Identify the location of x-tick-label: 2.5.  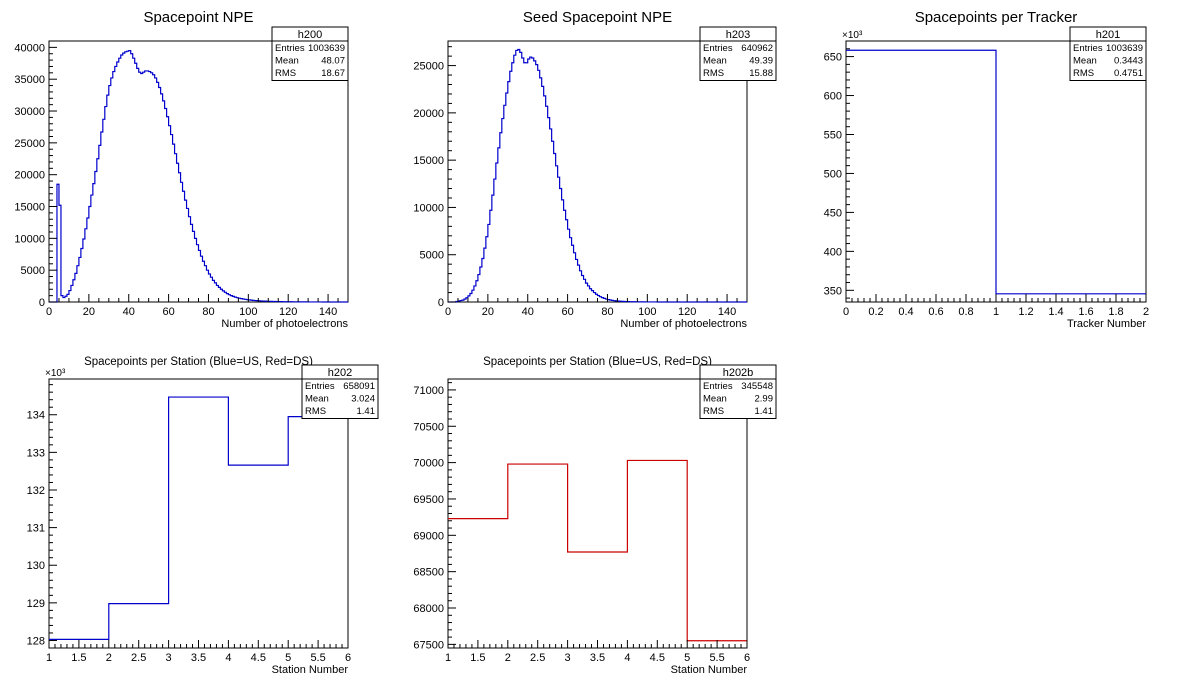
(537, 658).